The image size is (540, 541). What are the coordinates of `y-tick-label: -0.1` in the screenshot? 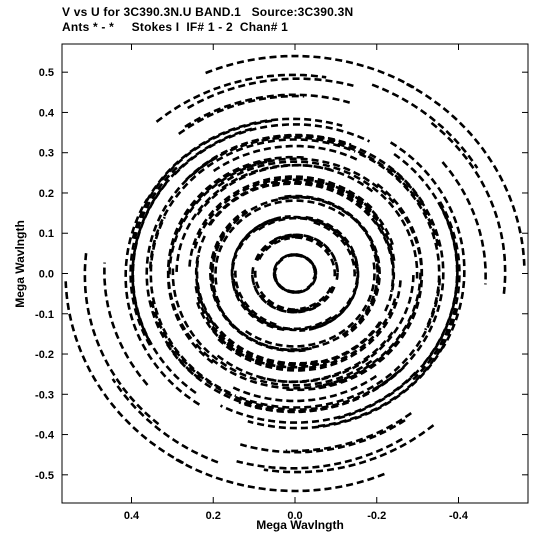 It's located at (44, 315).